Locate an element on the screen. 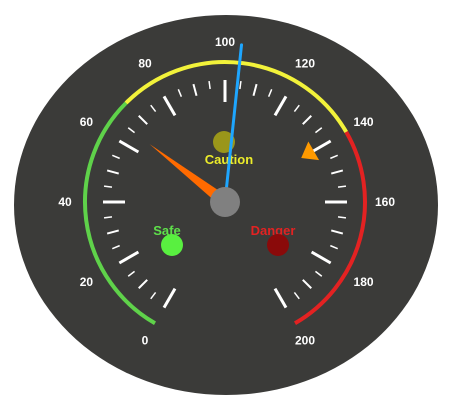 This screenshot has width=450, height=405. needle-hub is located at coordinates (225, 202).